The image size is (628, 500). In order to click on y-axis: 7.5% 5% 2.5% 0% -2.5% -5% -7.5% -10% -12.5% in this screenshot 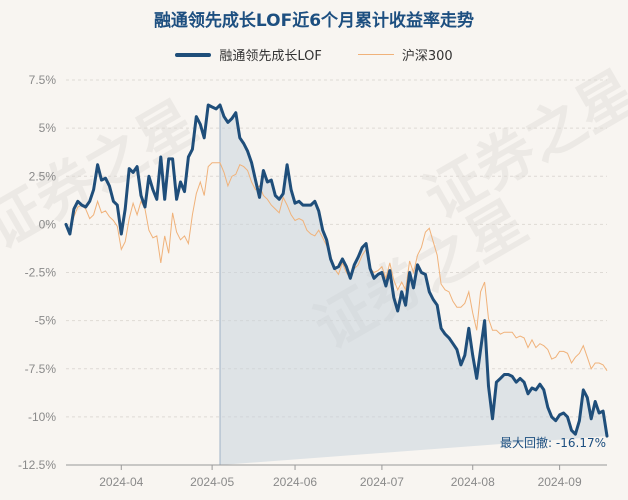, I will do `click(37, 272)`.